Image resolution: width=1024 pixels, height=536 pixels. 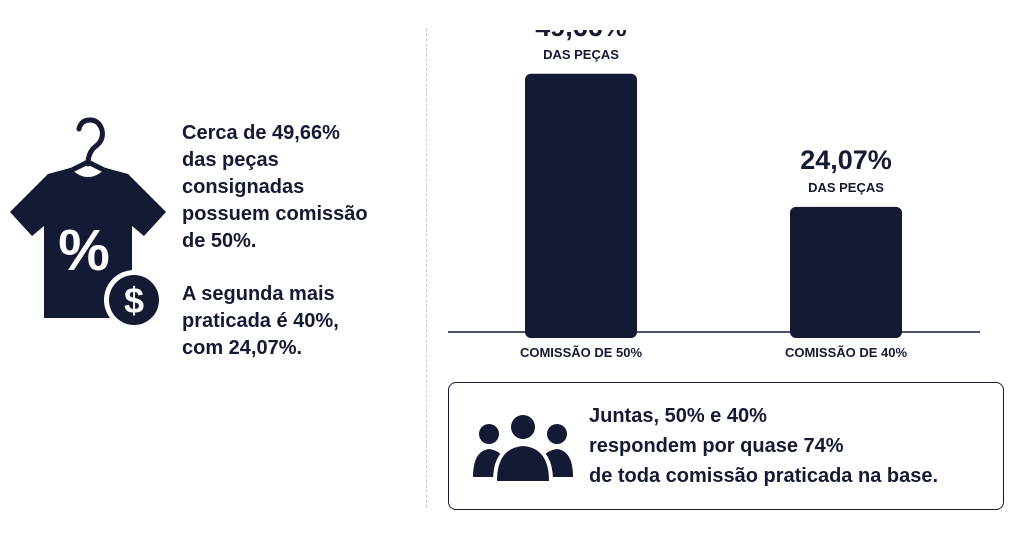 What do you see at coordinates (230, 160) in the screenshot?
I see `text-line: das peças` at bounding box center [230, 160].